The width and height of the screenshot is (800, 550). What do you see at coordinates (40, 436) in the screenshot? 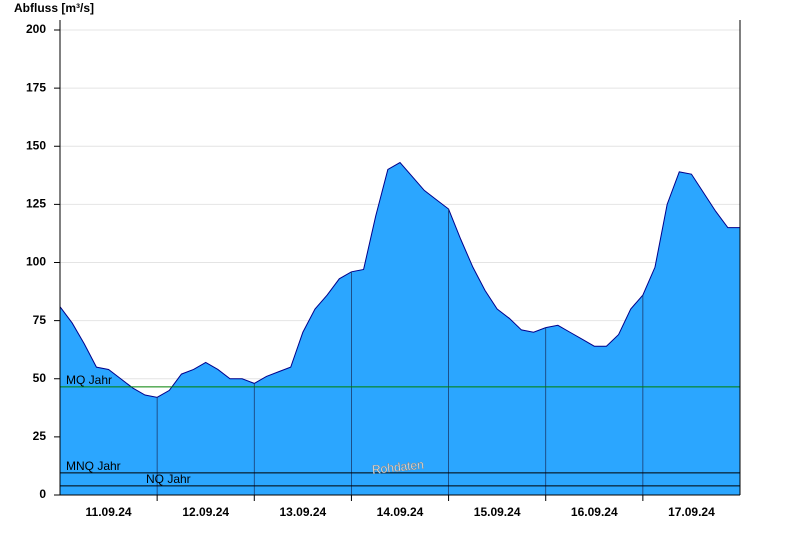
I see `y-tick-label: 25` at bounding box center [40, 436].